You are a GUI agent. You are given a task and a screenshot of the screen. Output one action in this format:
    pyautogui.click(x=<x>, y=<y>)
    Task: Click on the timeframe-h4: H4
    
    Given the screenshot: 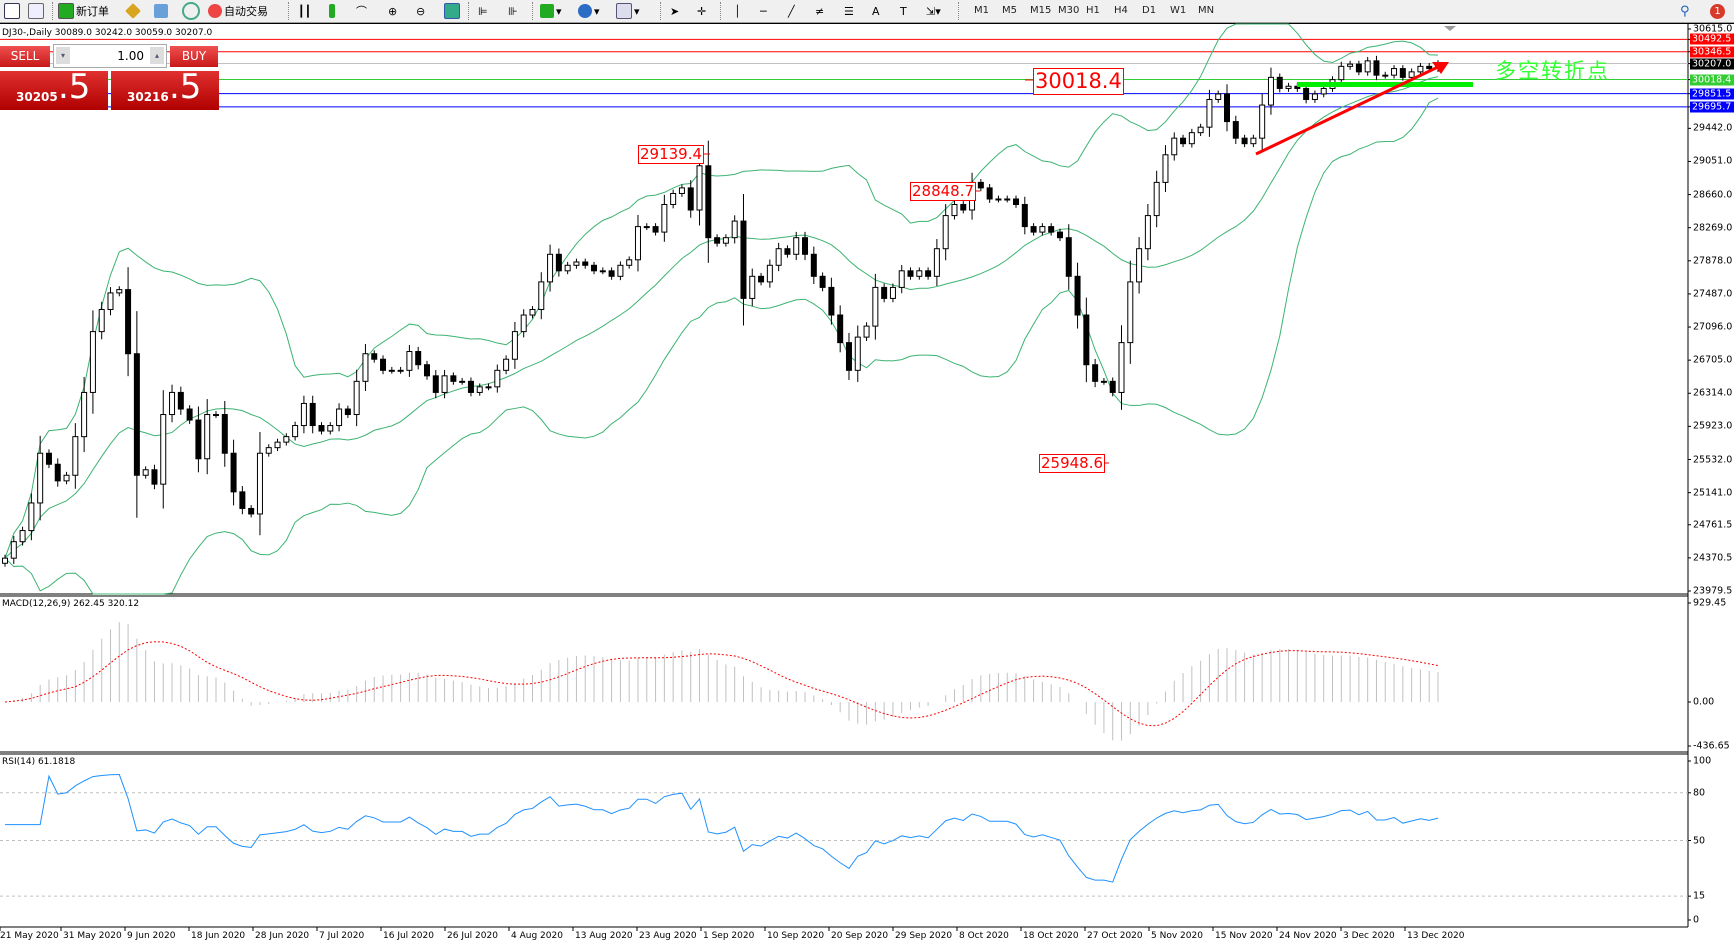 What is the action you would take?
    pyautogui.click(x=1121, y=10)
    